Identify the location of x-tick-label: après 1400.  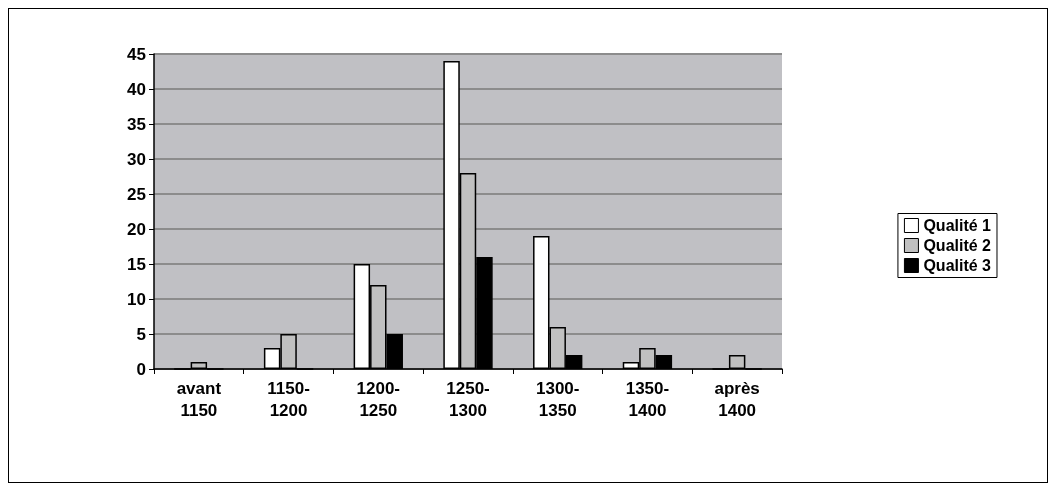
(737, 399).